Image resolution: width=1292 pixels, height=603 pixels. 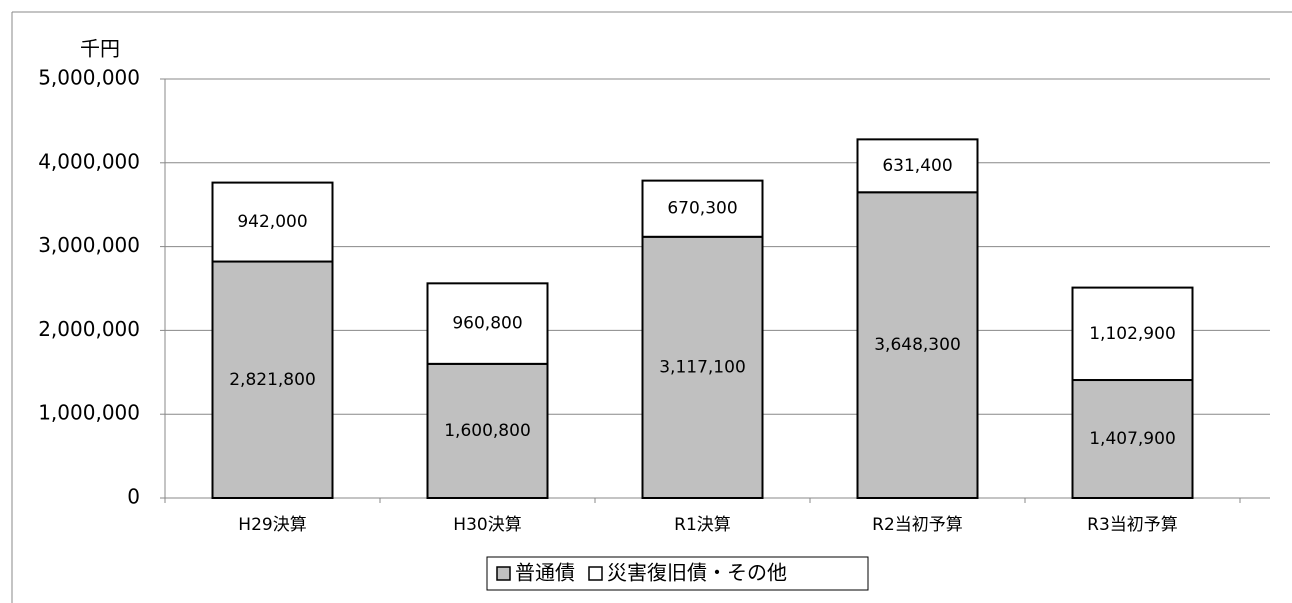 I want to click on data-label: 960,800, so click(x=487, y=324).